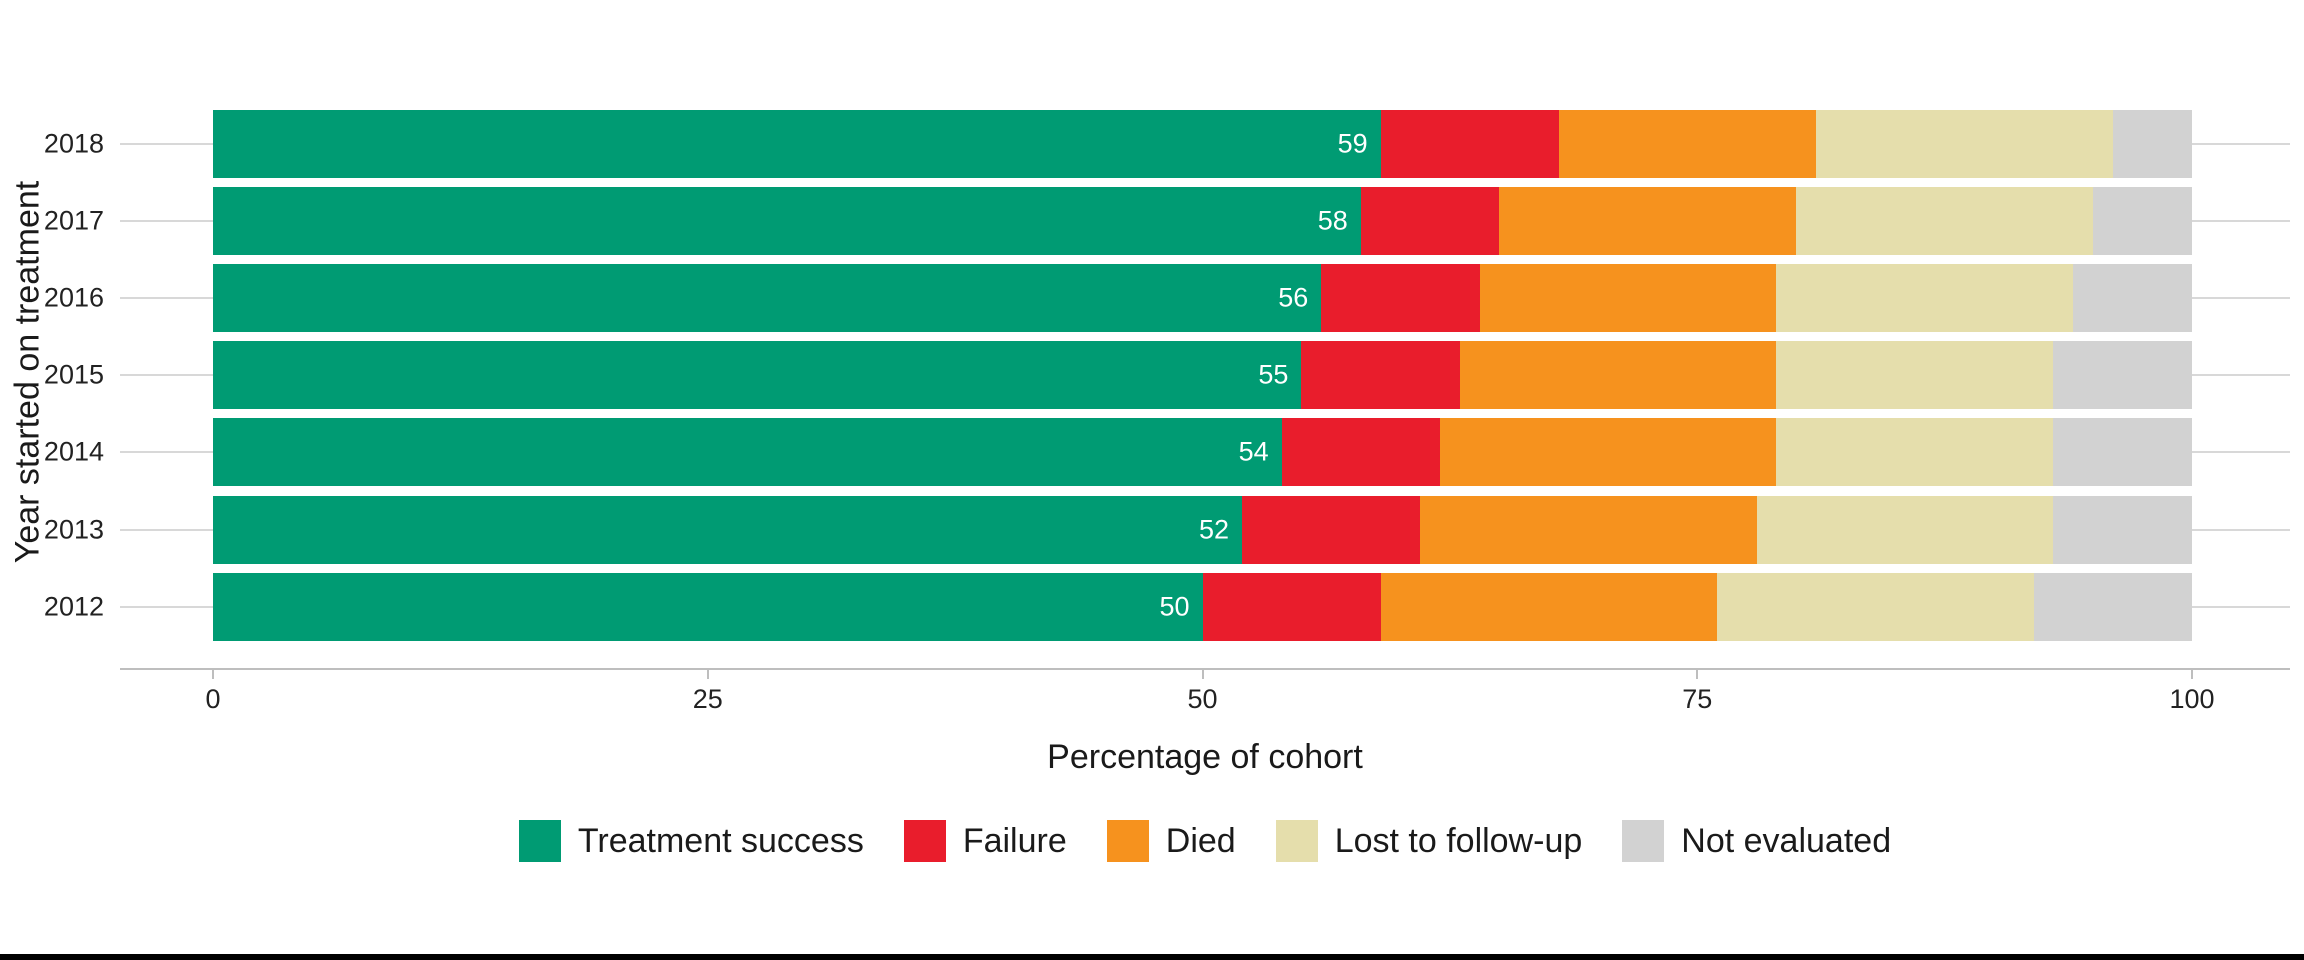 The image size is (2304, 960). Describe the element at coordinates (1296, 841) in the screenshot. I see `legend-swatch-lost-to-follow-up` at that location.